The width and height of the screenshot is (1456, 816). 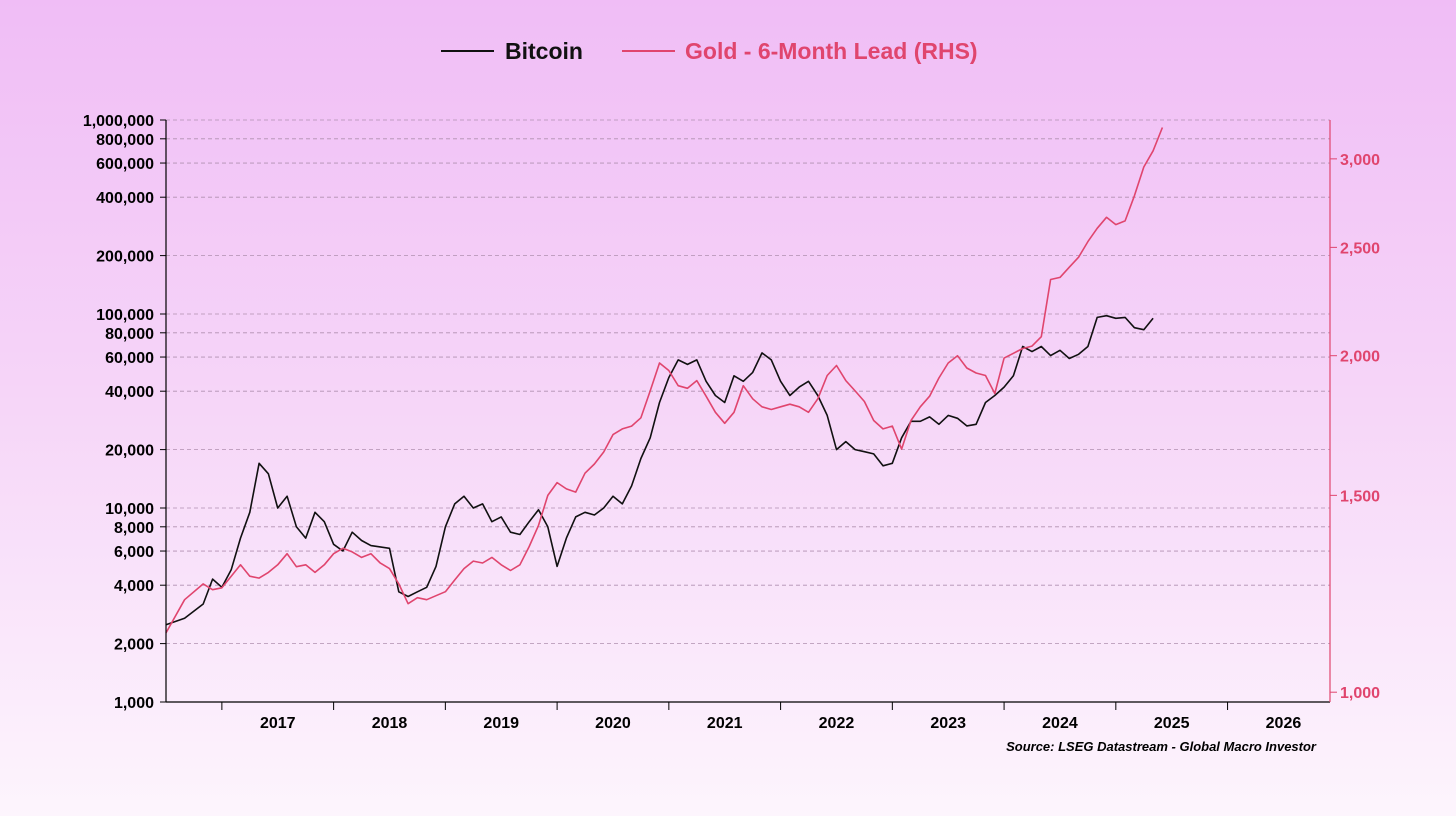 What do you see at coordinates (725, 723) in the screenshot?
I see `x-tick-label: 2021` at bounding box center [725, 723].